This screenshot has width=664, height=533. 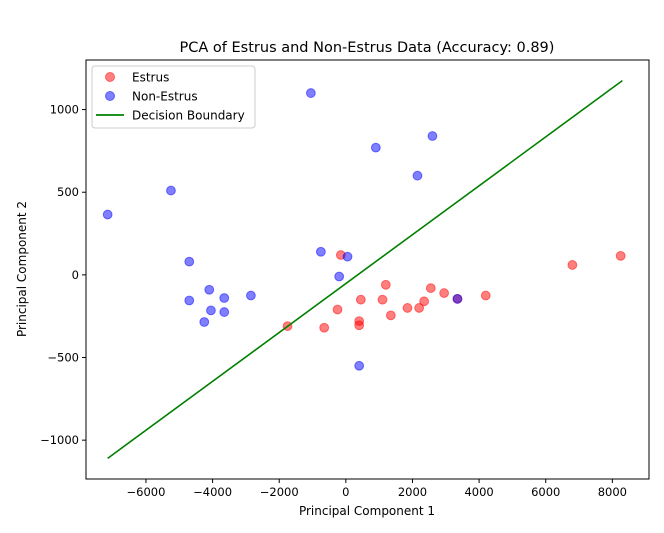 What do you see at coordinates (188, 116) in the screenshot?
I see `legend-label-decision-boundary: Decision Boundary` at bounding box center [188, 116].